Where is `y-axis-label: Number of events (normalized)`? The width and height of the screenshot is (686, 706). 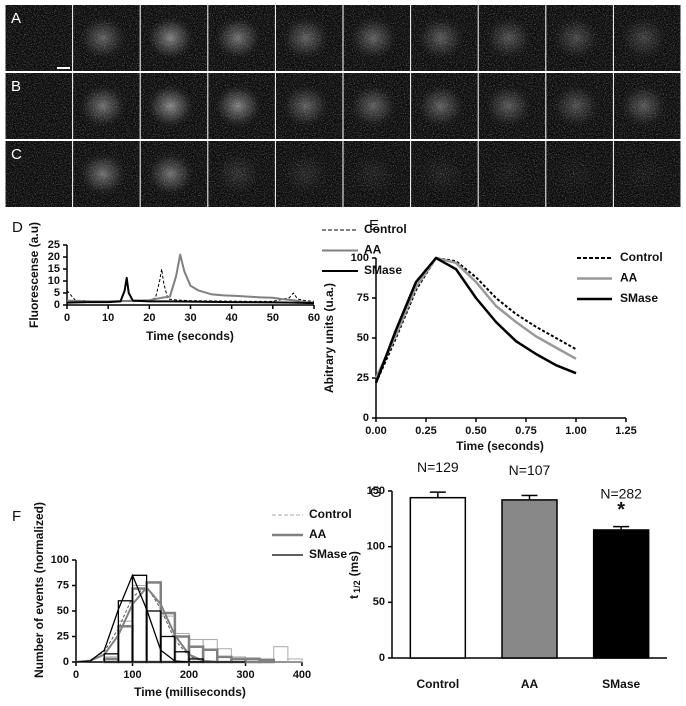
y-axis-label: Number of events (normalized) is located at coordinates (39, 590).